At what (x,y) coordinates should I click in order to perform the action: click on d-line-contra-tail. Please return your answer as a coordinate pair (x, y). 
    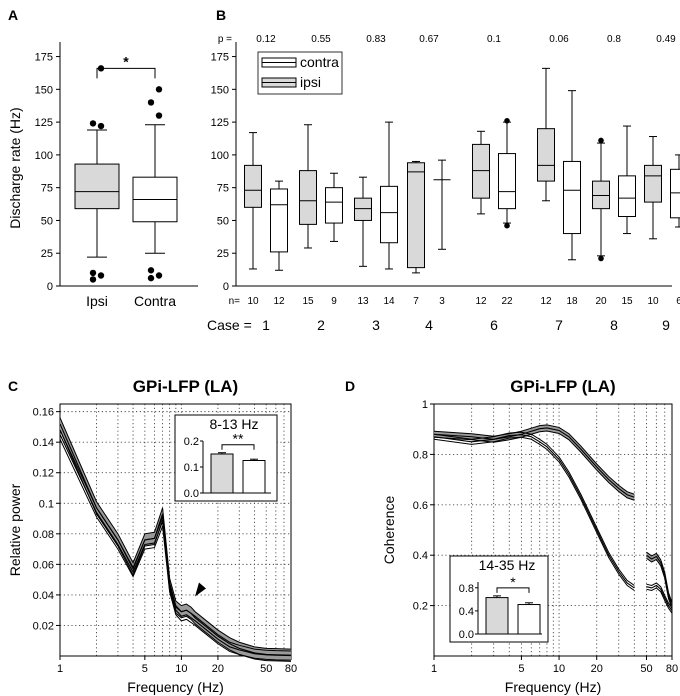
    Looking at the image, I should click on (659, 597).